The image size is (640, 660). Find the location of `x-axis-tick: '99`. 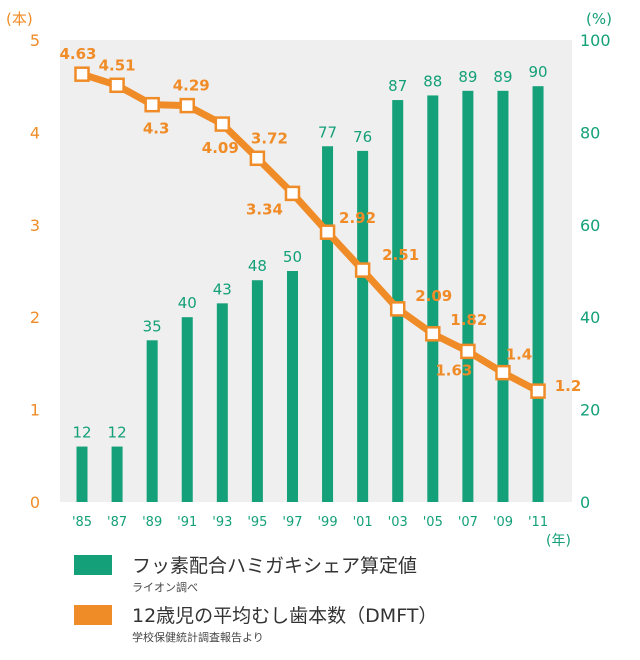

x-axis-tick: '99 is located at coordinates (327, 522).